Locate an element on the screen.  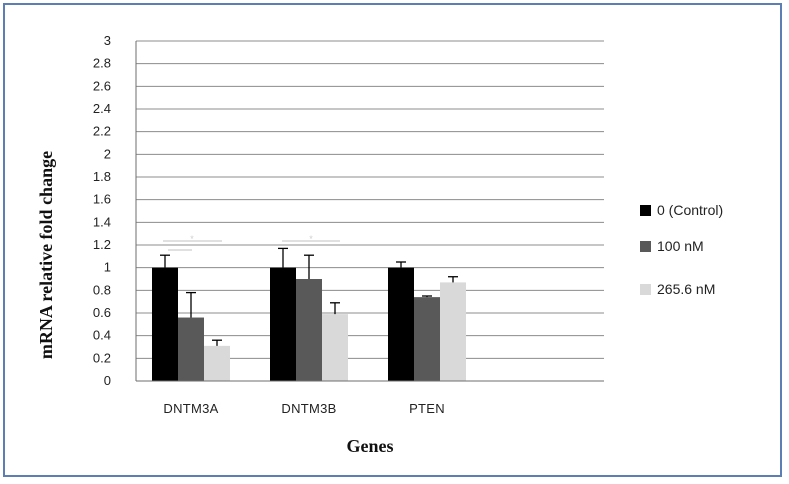
y-tick-labels: 0 0.2 0.4 0.6 0.8 1 1.2 1.4 1.6 1.8 2 2.2 2.4 2.6 2.8 3 is located at coordinates (102, 210).